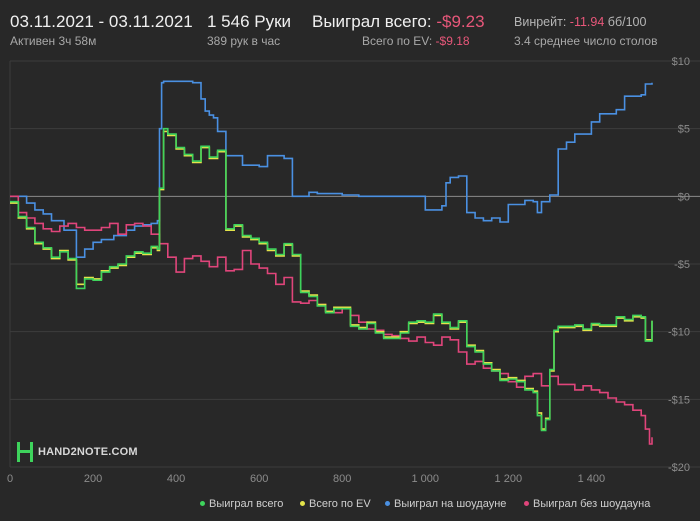 Image resolution: width=700 pixels, height=521 pixels. I want to click on winrate-value: -11.94, so click(587, 22).